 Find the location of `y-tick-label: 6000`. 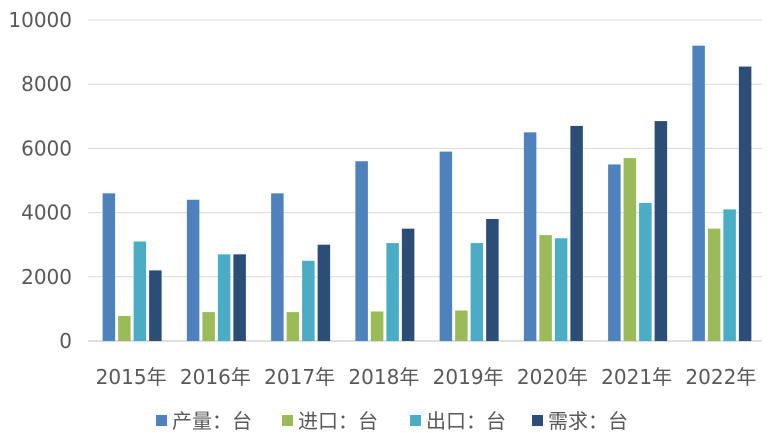

y-tick-label: 6000 is located at coordinates (46, 148).